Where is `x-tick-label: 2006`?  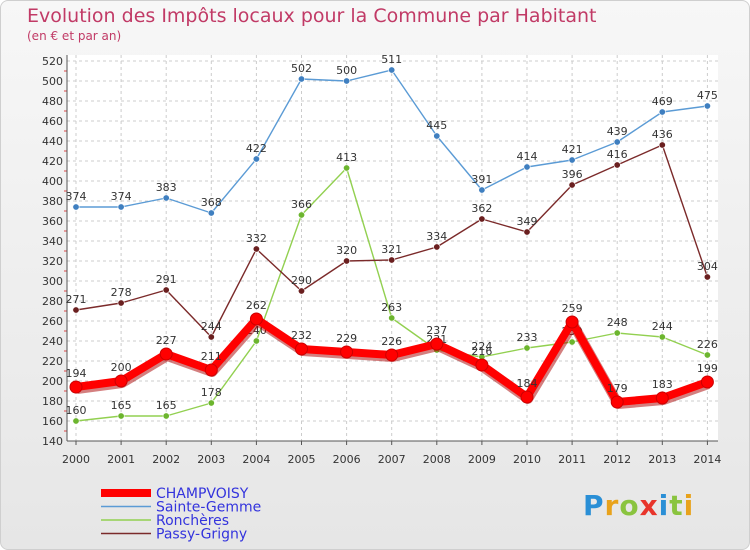
x-tick-label: 2006 is located at coordinates (347, 459).